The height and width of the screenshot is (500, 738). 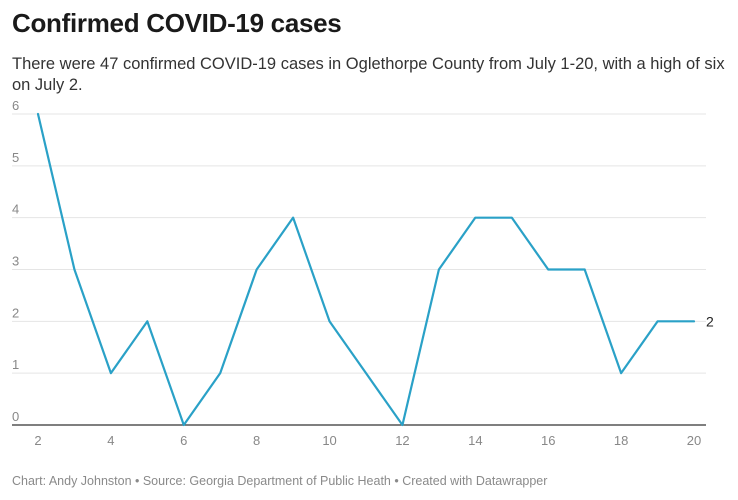 What do you see at coordinates (475, 440) in the screenshot?
I see `x-tick-label: 14` at bounding box center [475, 440].